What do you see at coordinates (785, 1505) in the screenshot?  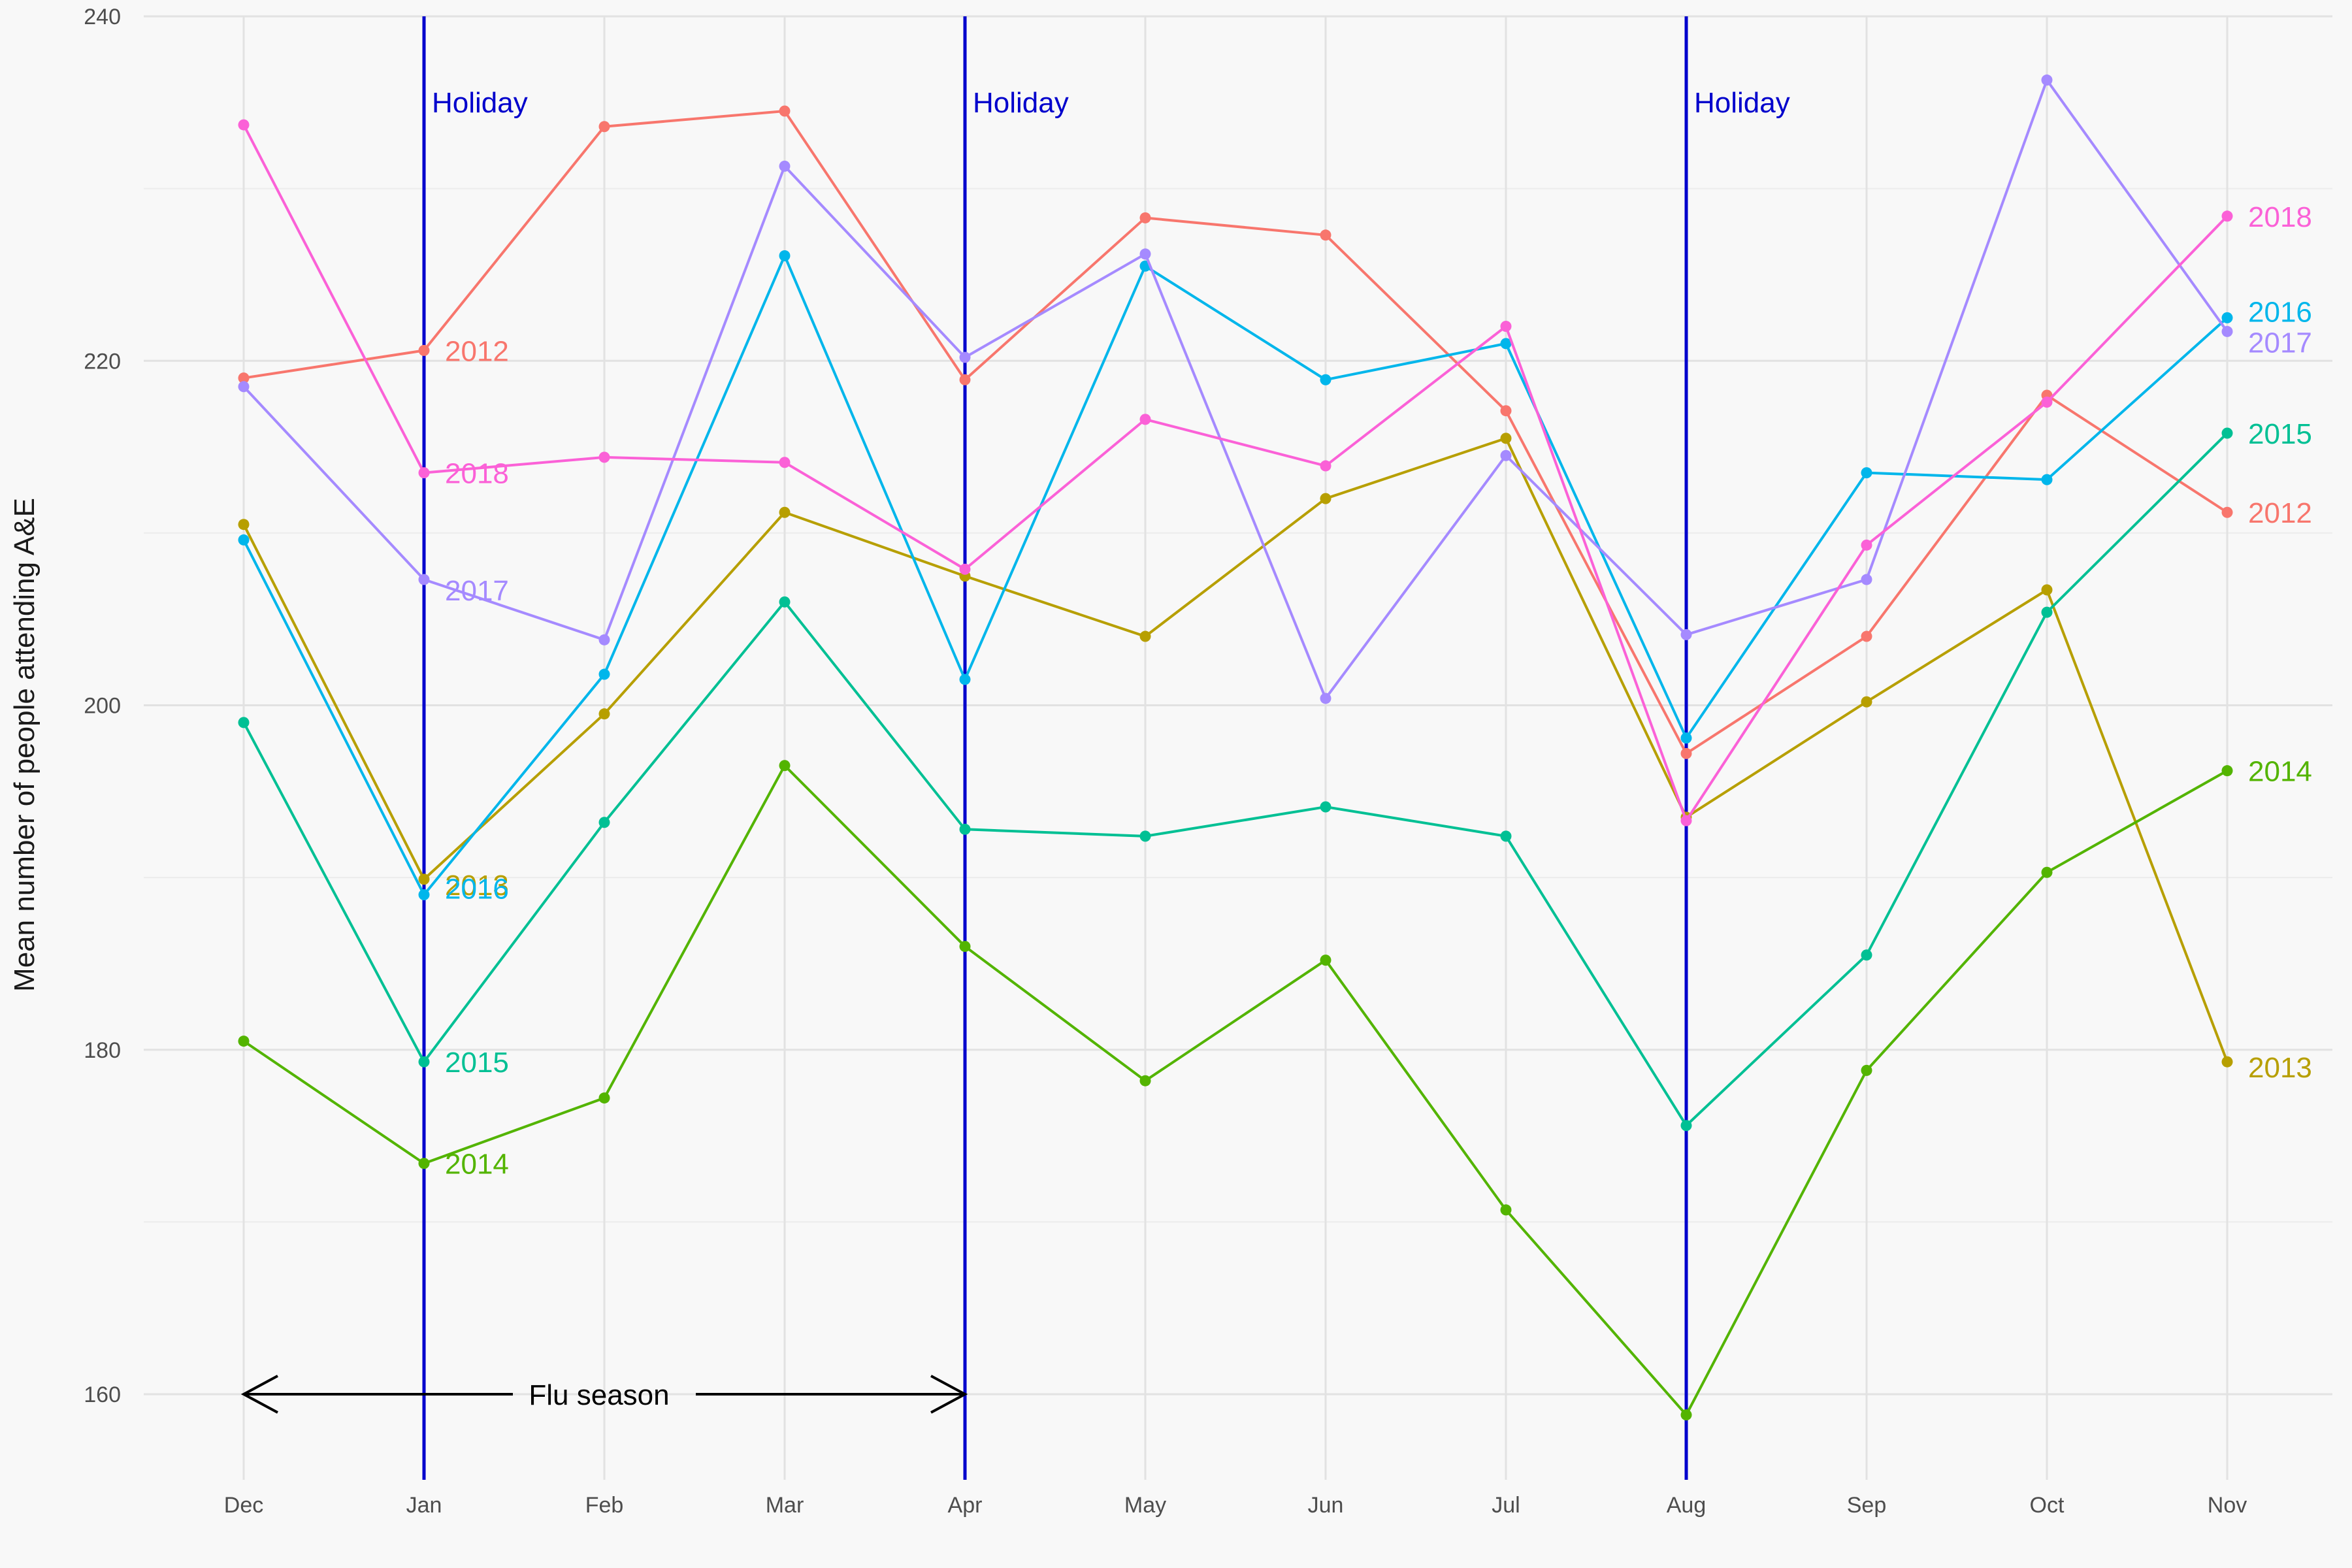 I see `x-tick-label: Mar` at bounding box center [785, 1505].